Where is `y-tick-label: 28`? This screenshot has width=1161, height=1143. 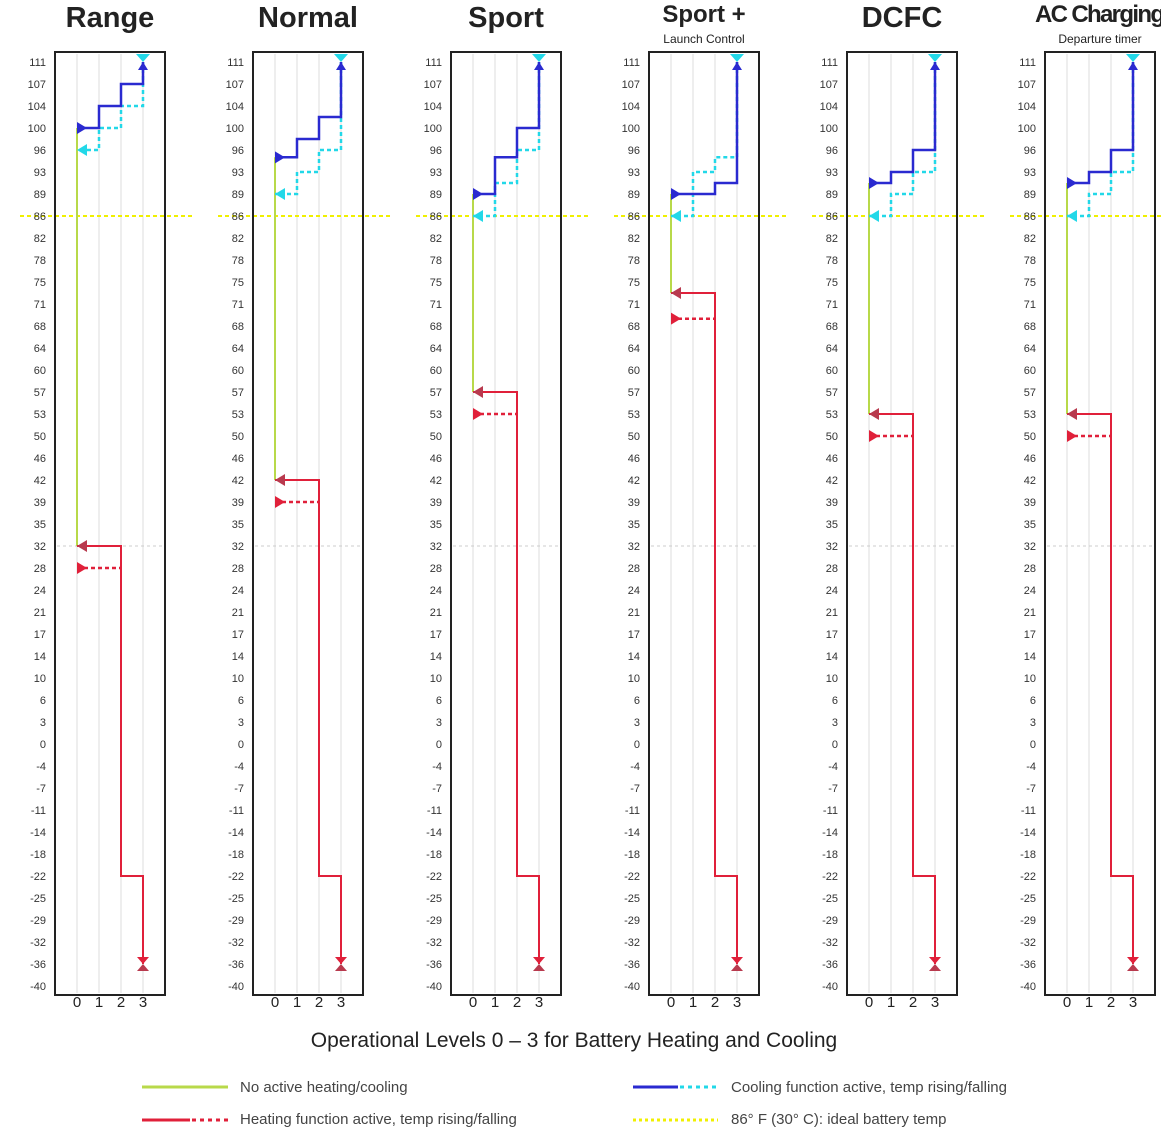 y-tick-label: 28 is located at coordinates (436, 569).